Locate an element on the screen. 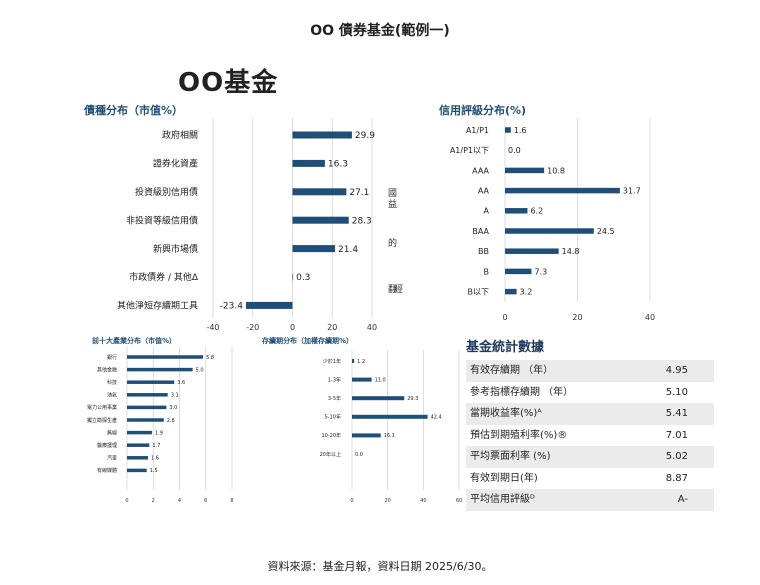 The image size is (760, 585). industry-category-label: 其他金融 is located at coordinates (107, 369).